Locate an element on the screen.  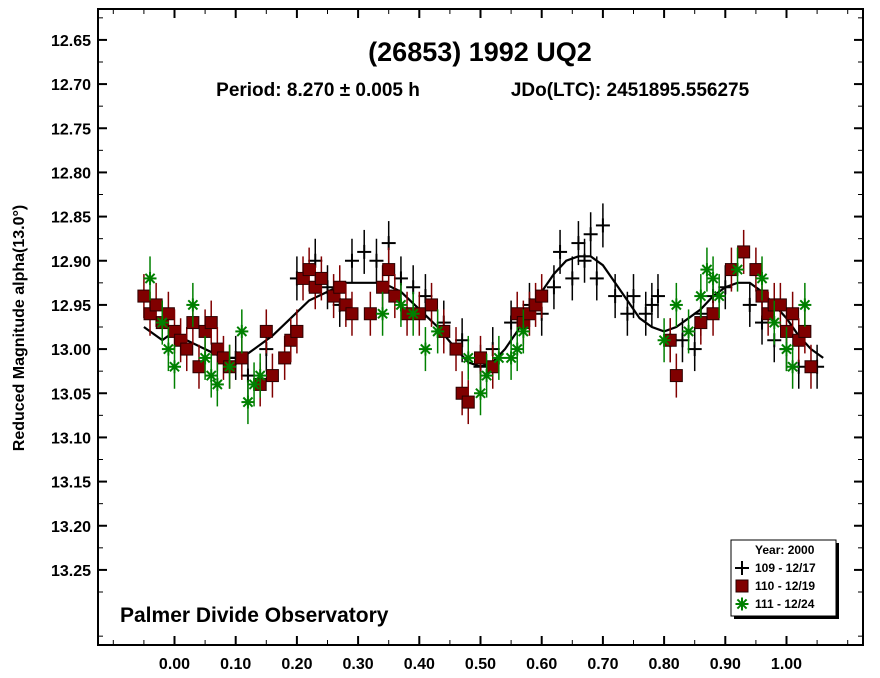
y-tick-label: 13.25 is located at coordinates (71, 571).